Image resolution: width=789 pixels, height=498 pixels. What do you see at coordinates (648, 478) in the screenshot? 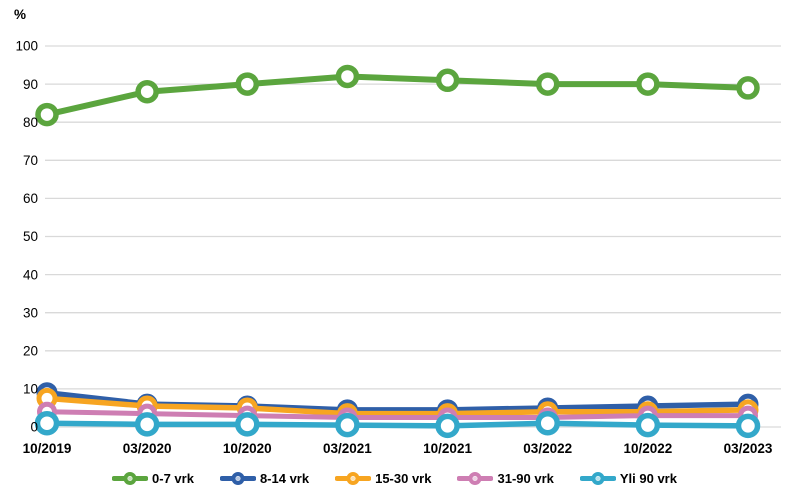
I see `legend-label: Yli 90 vrk` at bounding box center [648, 478].